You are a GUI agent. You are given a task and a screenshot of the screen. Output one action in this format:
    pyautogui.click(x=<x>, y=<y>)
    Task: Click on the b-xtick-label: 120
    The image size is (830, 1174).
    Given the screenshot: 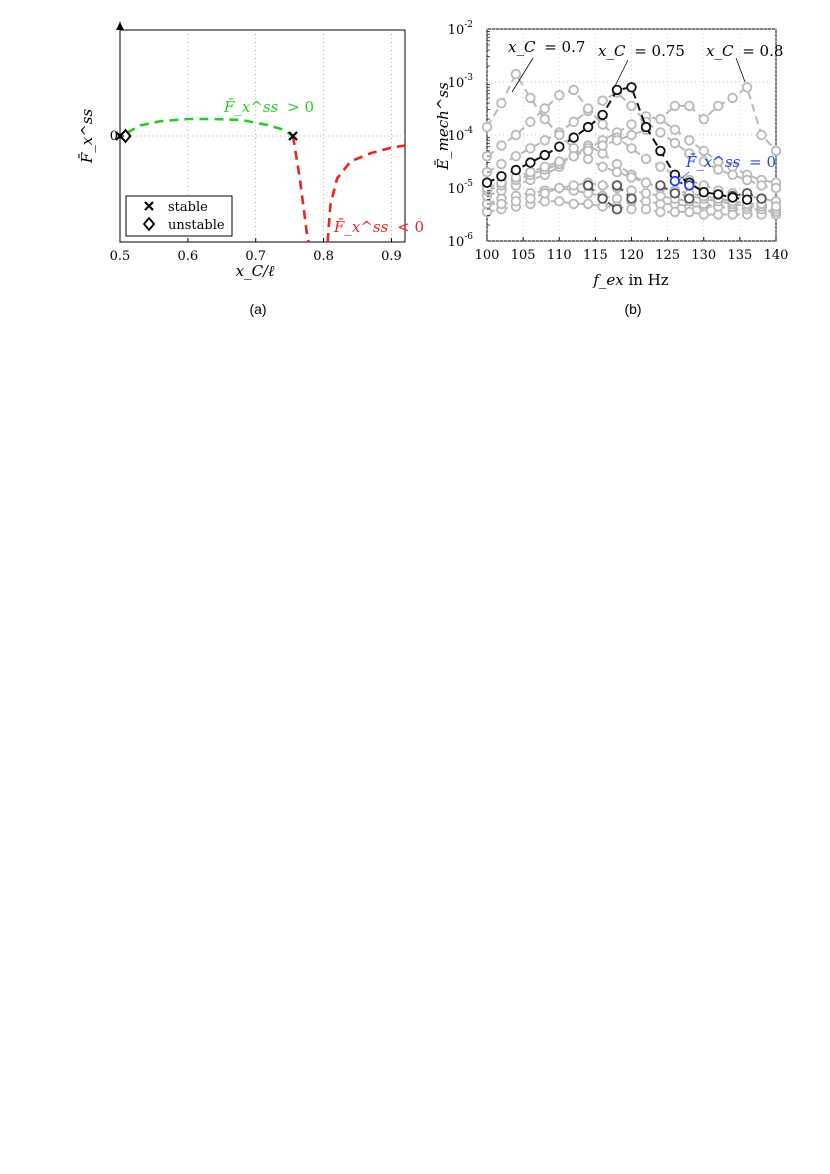 What is the action you would take?
    pyautogui.click(x=631, y=255)
    